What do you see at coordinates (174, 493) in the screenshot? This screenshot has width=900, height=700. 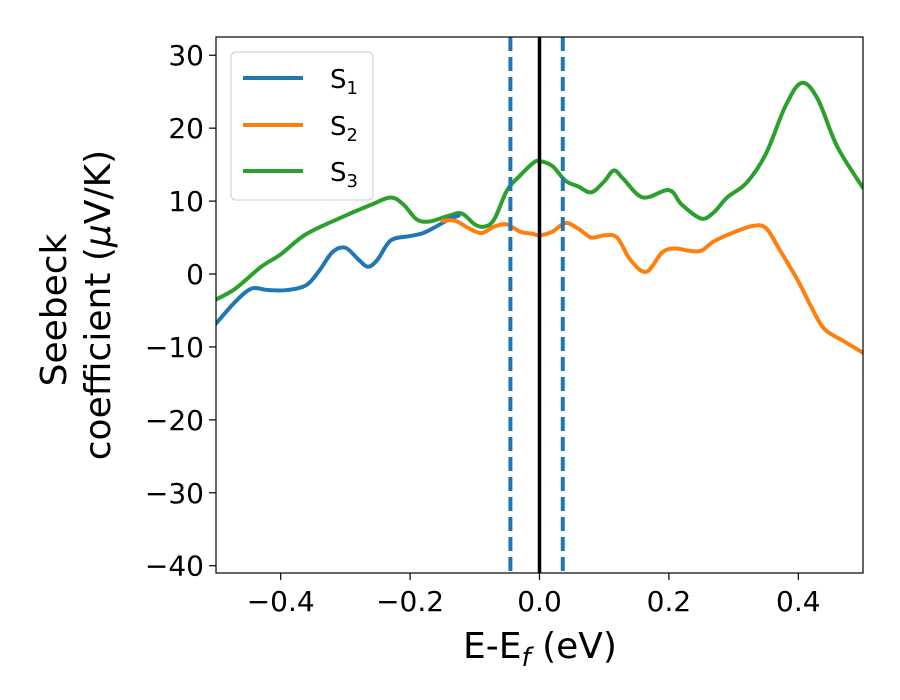 I see `y-tick-label: −30` at bounding box center [174, 493].